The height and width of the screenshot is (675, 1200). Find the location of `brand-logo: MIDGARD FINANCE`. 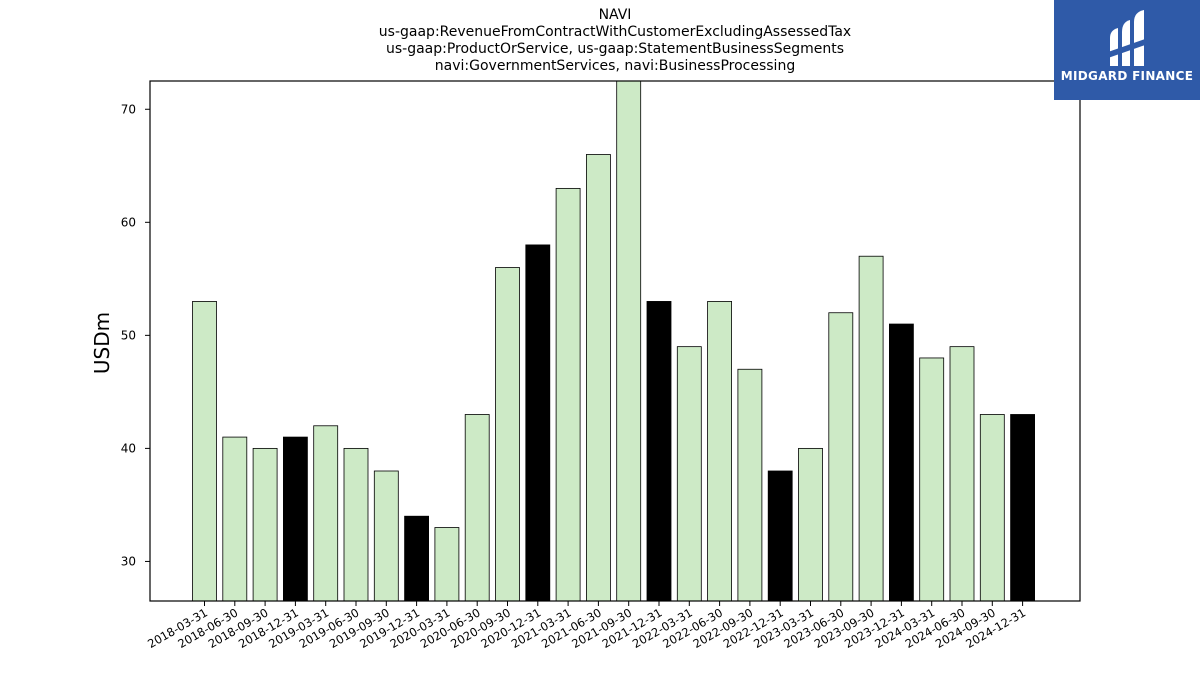

brand-logo: MIDGARD FINANCE is located at coordinates (1127, 50).